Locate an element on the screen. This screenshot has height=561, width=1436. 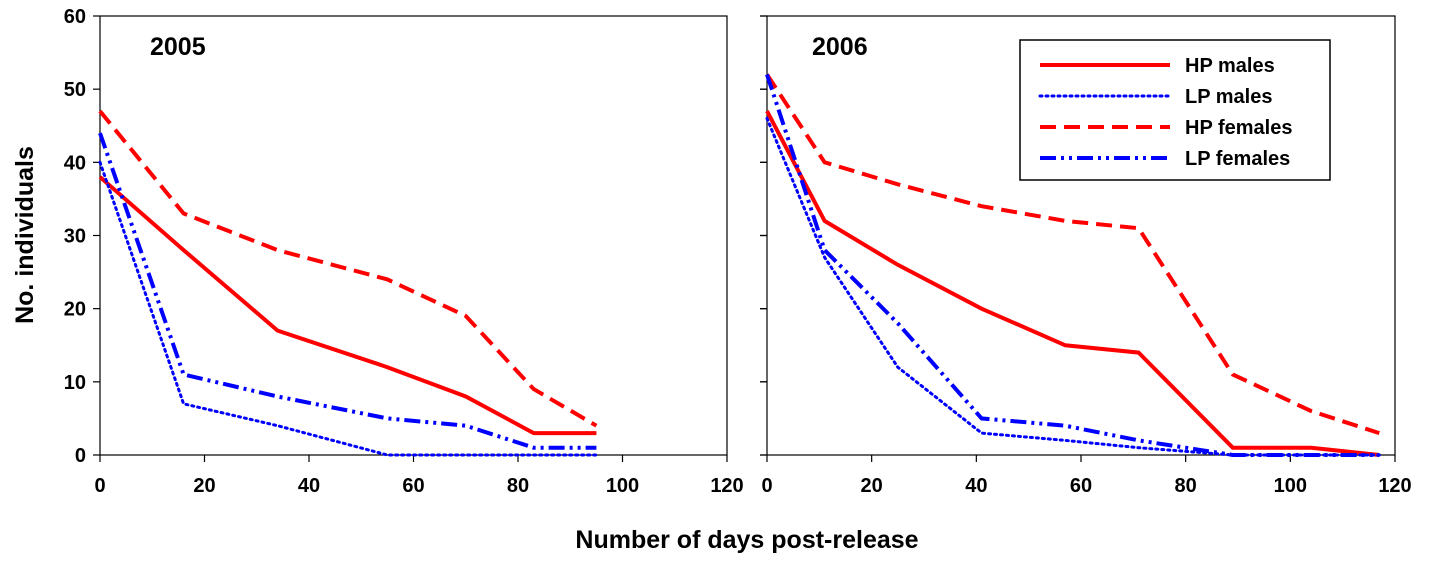
legend-label: LP males is located at coordinates (1228, 97).